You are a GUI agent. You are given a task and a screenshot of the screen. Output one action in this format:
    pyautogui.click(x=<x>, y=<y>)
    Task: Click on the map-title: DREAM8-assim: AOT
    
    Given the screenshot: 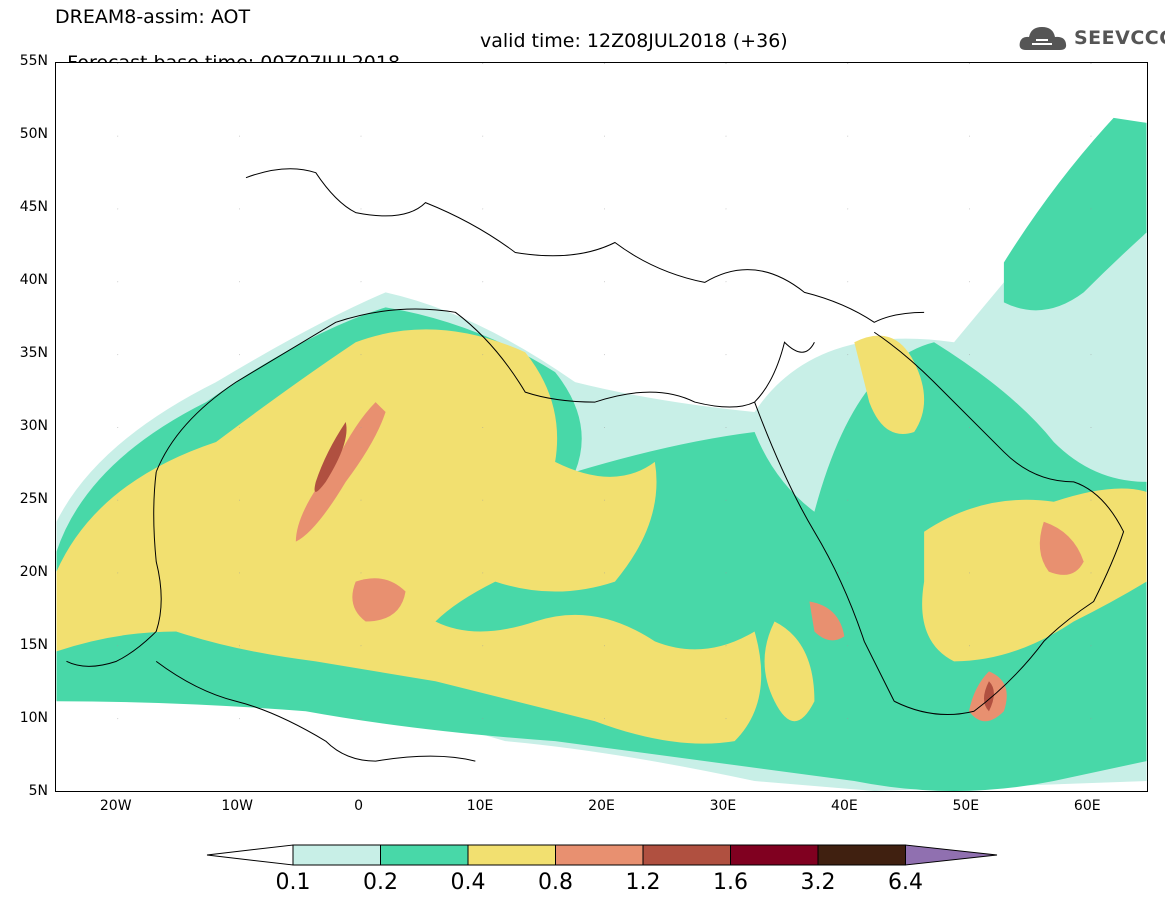 What is the action you would take?
    pyautogui.click(x=153, y=17)
    